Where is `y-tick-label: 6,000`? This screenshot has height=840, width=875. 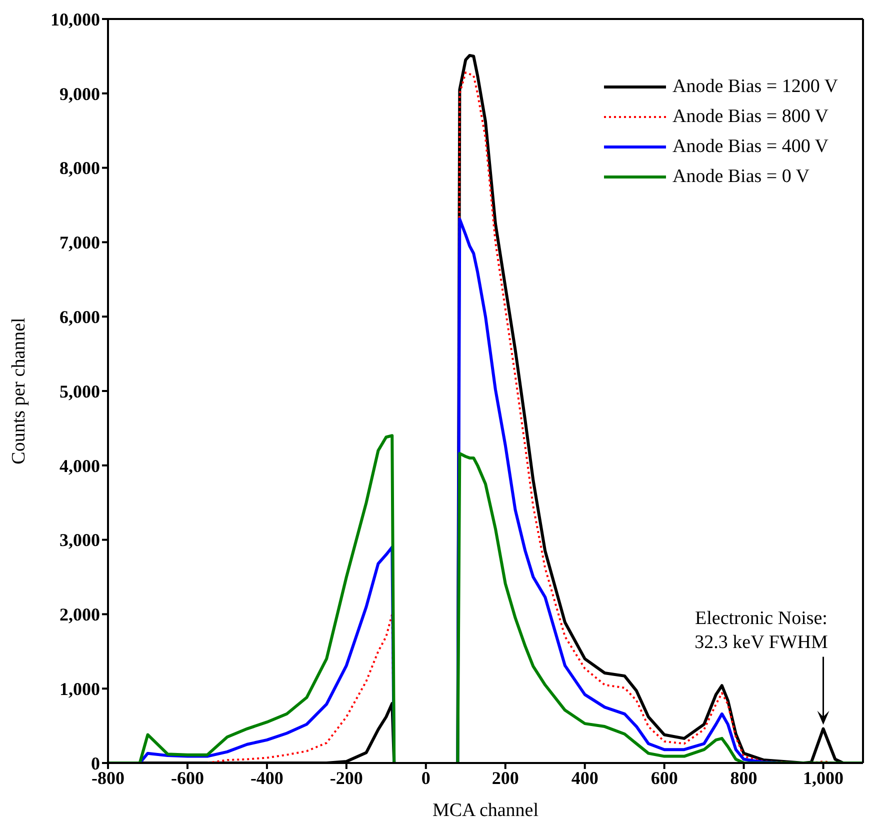
y-tick-label: 6,000 is located at coordinates (80, 316).